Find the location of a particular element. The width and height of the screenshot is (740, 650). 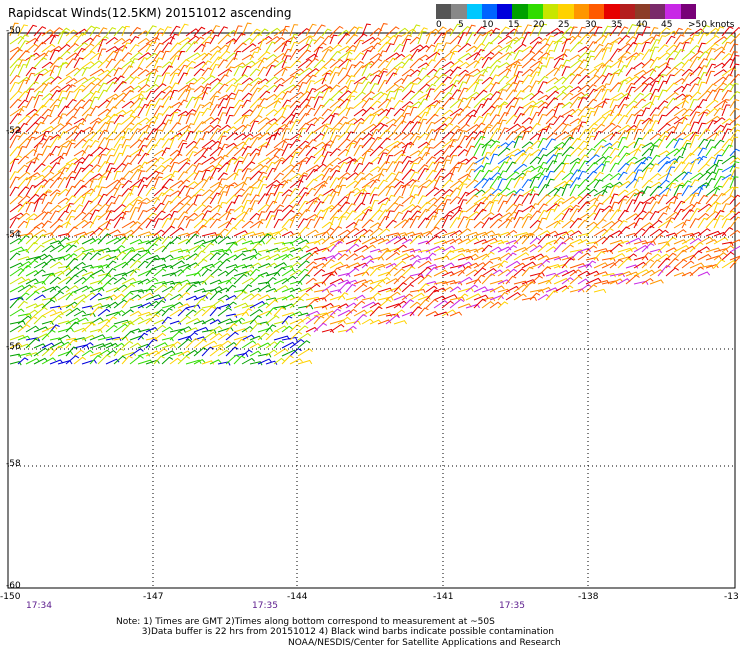

latitude-label: -50 is located at coordinates (13, 31).